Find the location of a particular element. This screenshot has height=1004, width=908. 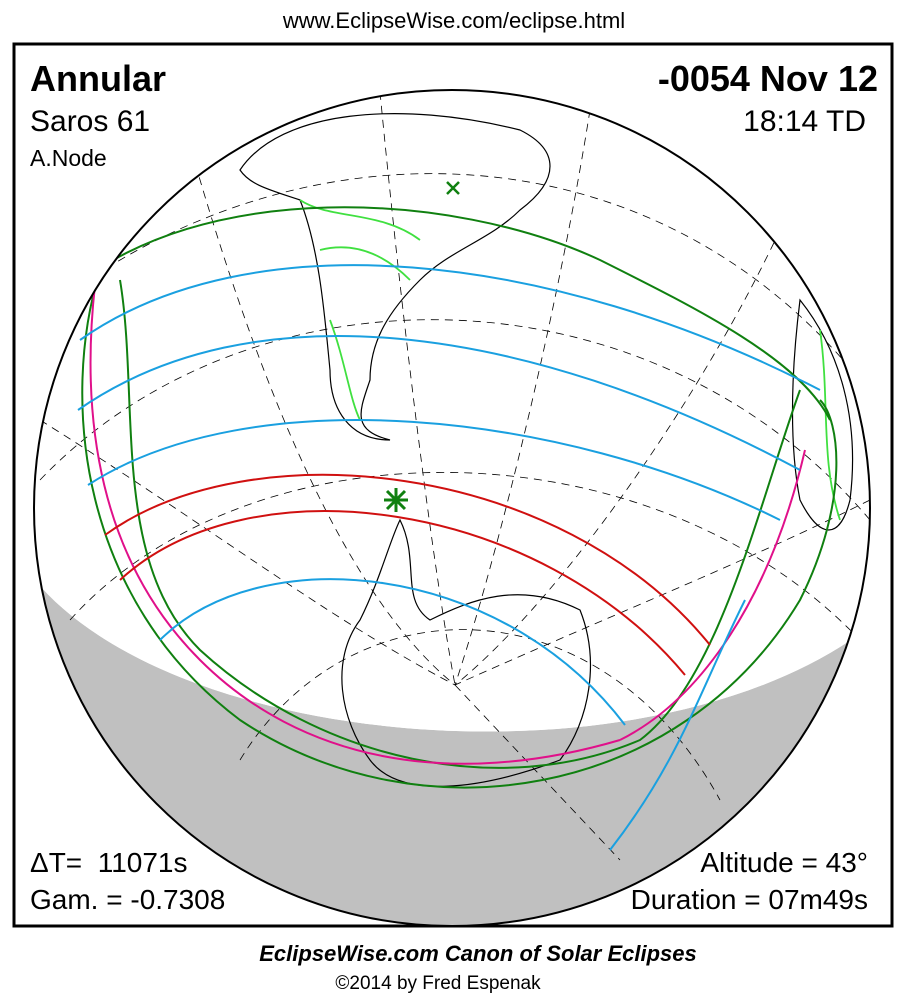

copyright: ©2014 by Fred Espenak is located at coordinates (438, 983).